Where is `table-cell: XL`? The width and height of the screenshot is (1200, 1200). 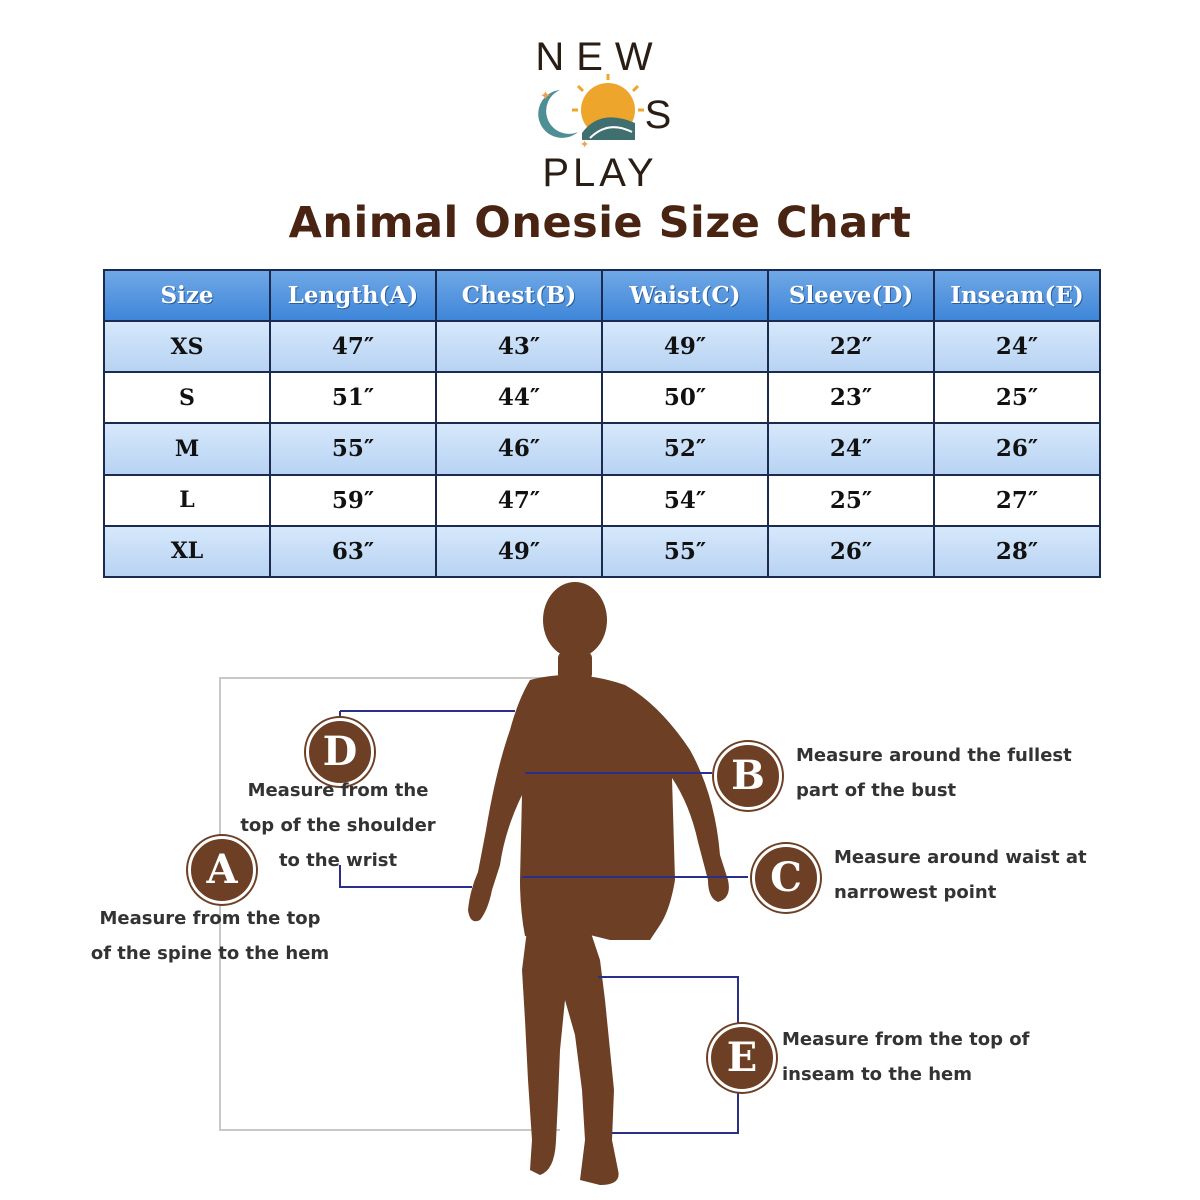
table-cell: XL is located at coordinates (187, 551).